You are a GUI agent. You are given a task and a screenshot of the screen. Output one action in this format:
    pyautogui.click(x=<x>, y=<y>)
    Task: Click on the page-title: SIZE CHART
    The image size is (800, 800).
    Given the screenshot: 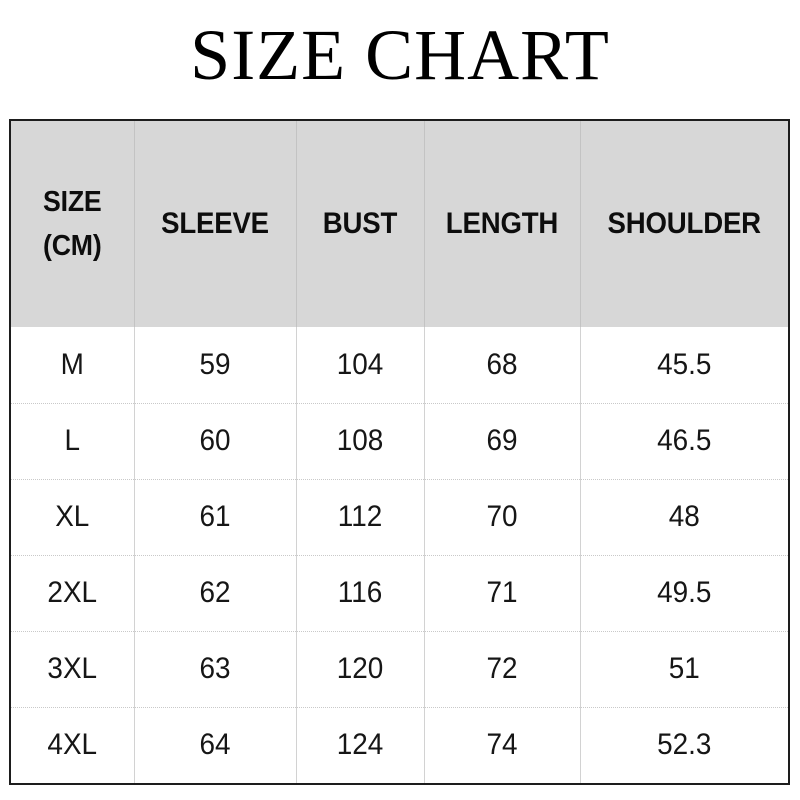 What is the action you would take?
    pyautogui.click(x=400, y=55)
    